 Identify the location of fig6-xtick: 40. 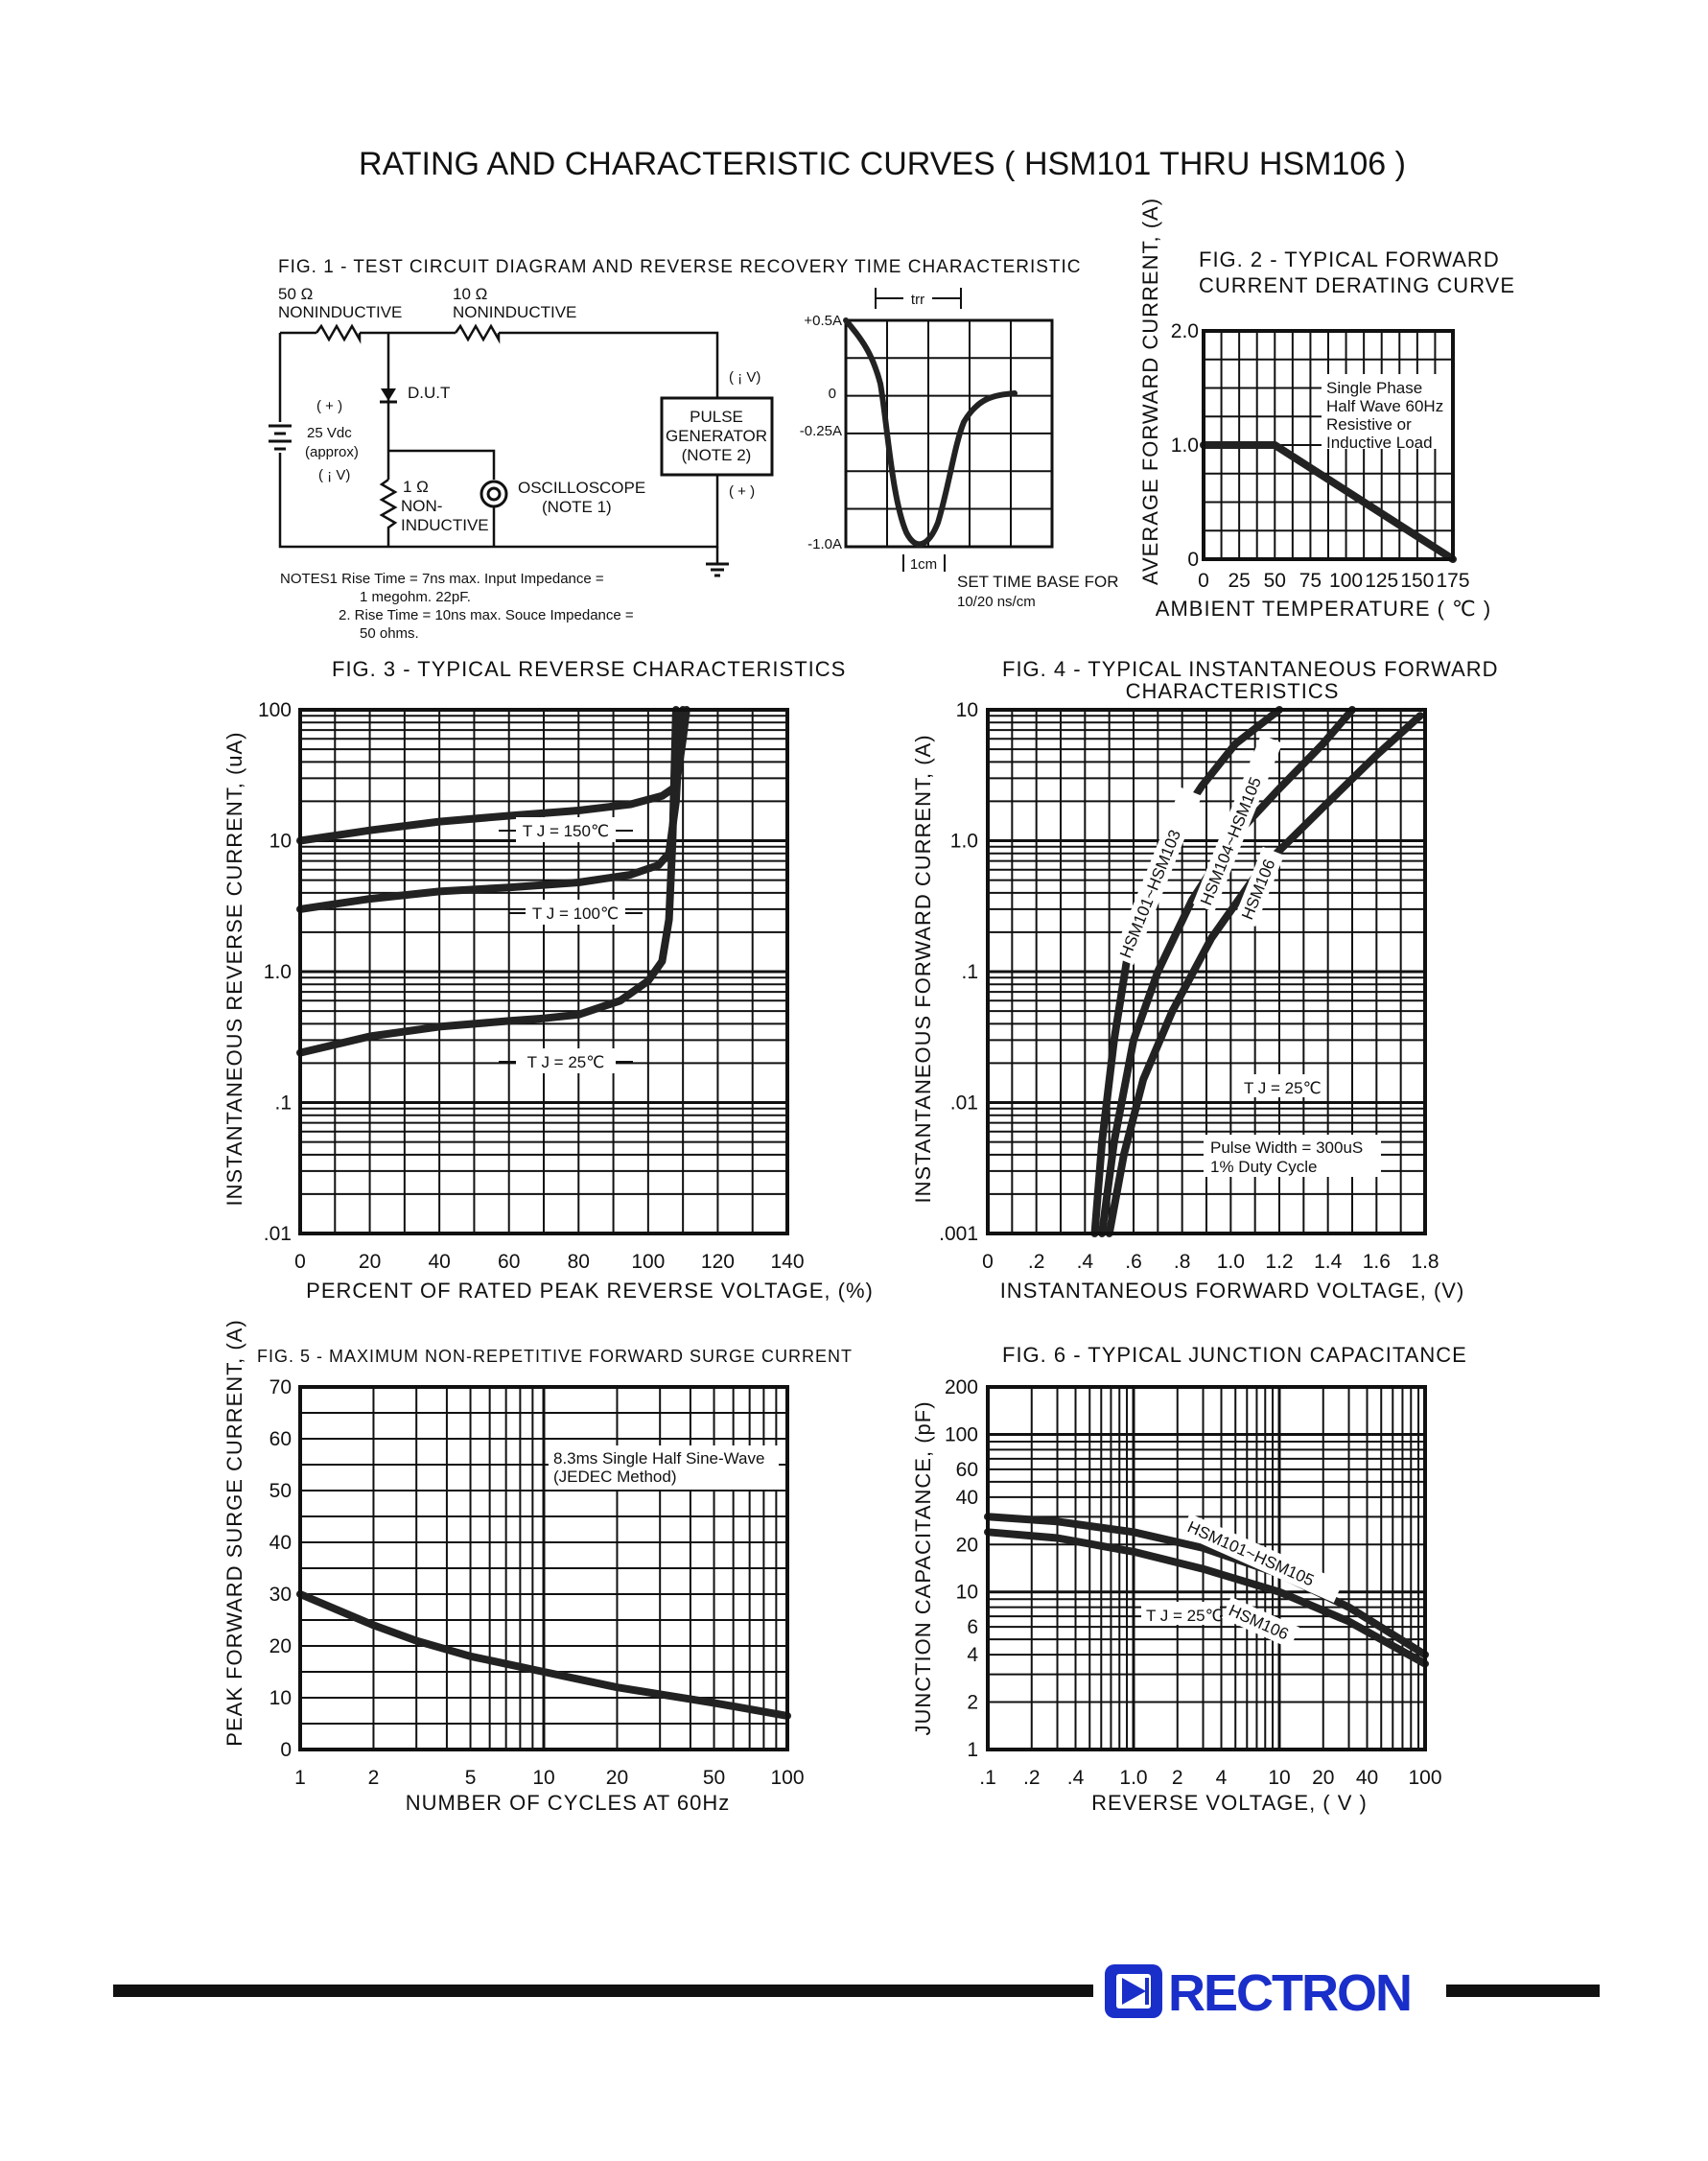
(1367, 1778).